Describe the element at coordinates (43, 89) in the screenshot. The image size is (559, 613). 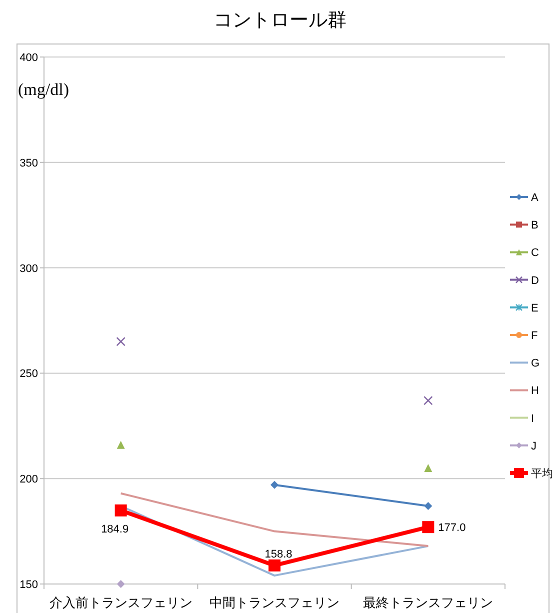
I see `y-axis-title: (mg/dl)` at that location.